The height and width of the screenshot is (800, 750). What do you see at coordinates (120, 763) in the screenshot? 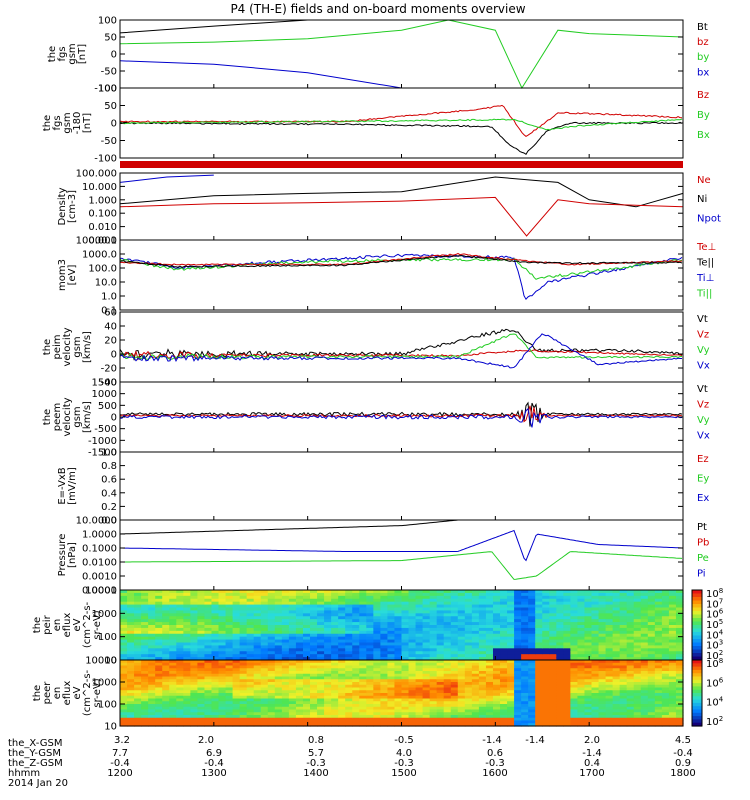
I see `xaxis-z-gsm: -0.4` at bounding box center [120, 763].